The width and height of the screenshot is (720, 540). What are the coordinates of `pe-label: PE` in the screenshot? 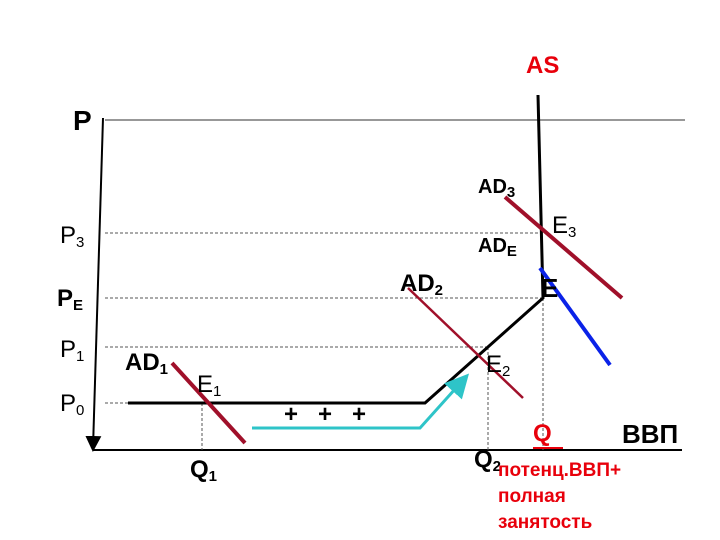 It's located at (70, 299).